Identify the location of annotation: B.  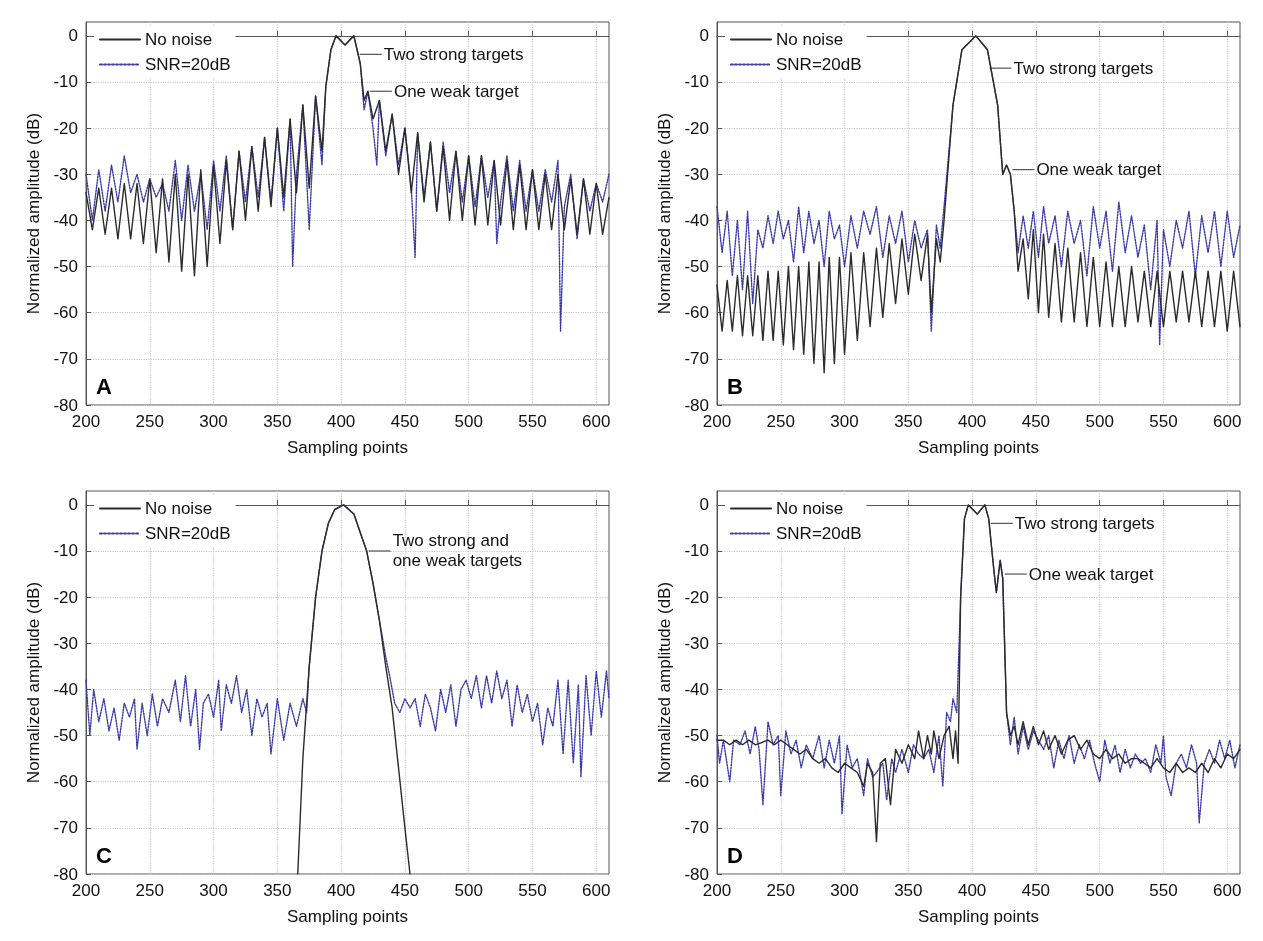
(735, 386).